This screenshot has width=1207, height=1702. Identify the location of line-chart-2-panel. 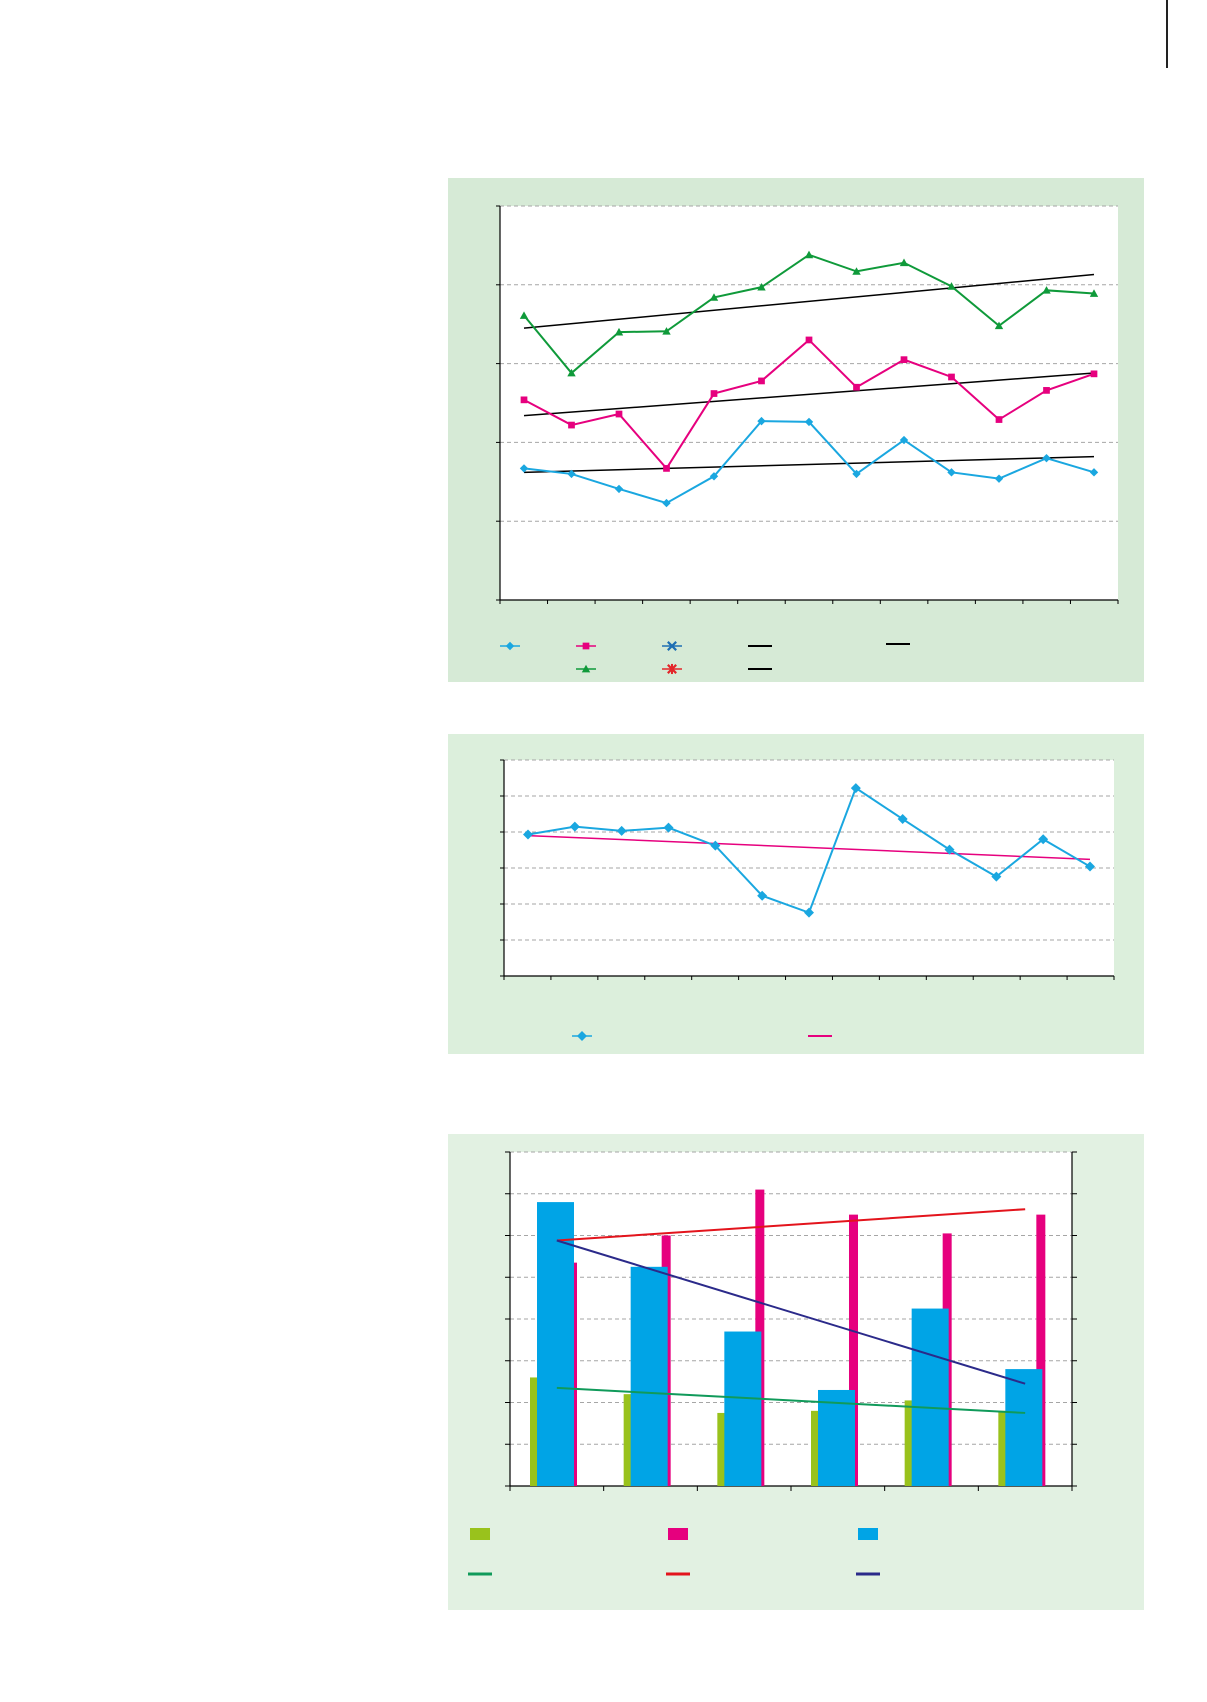
(796, 894).